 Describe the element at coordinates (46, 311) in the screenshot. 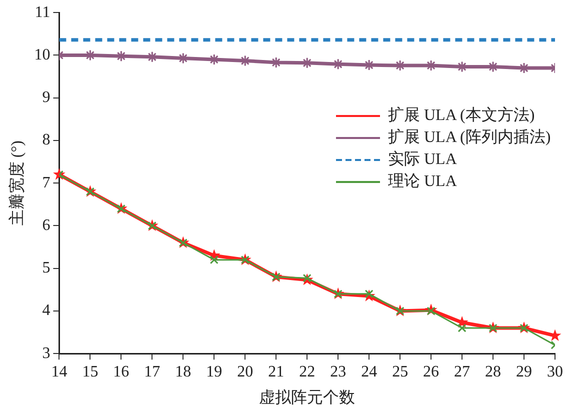

I see `y-tick-label: 4` at that location.